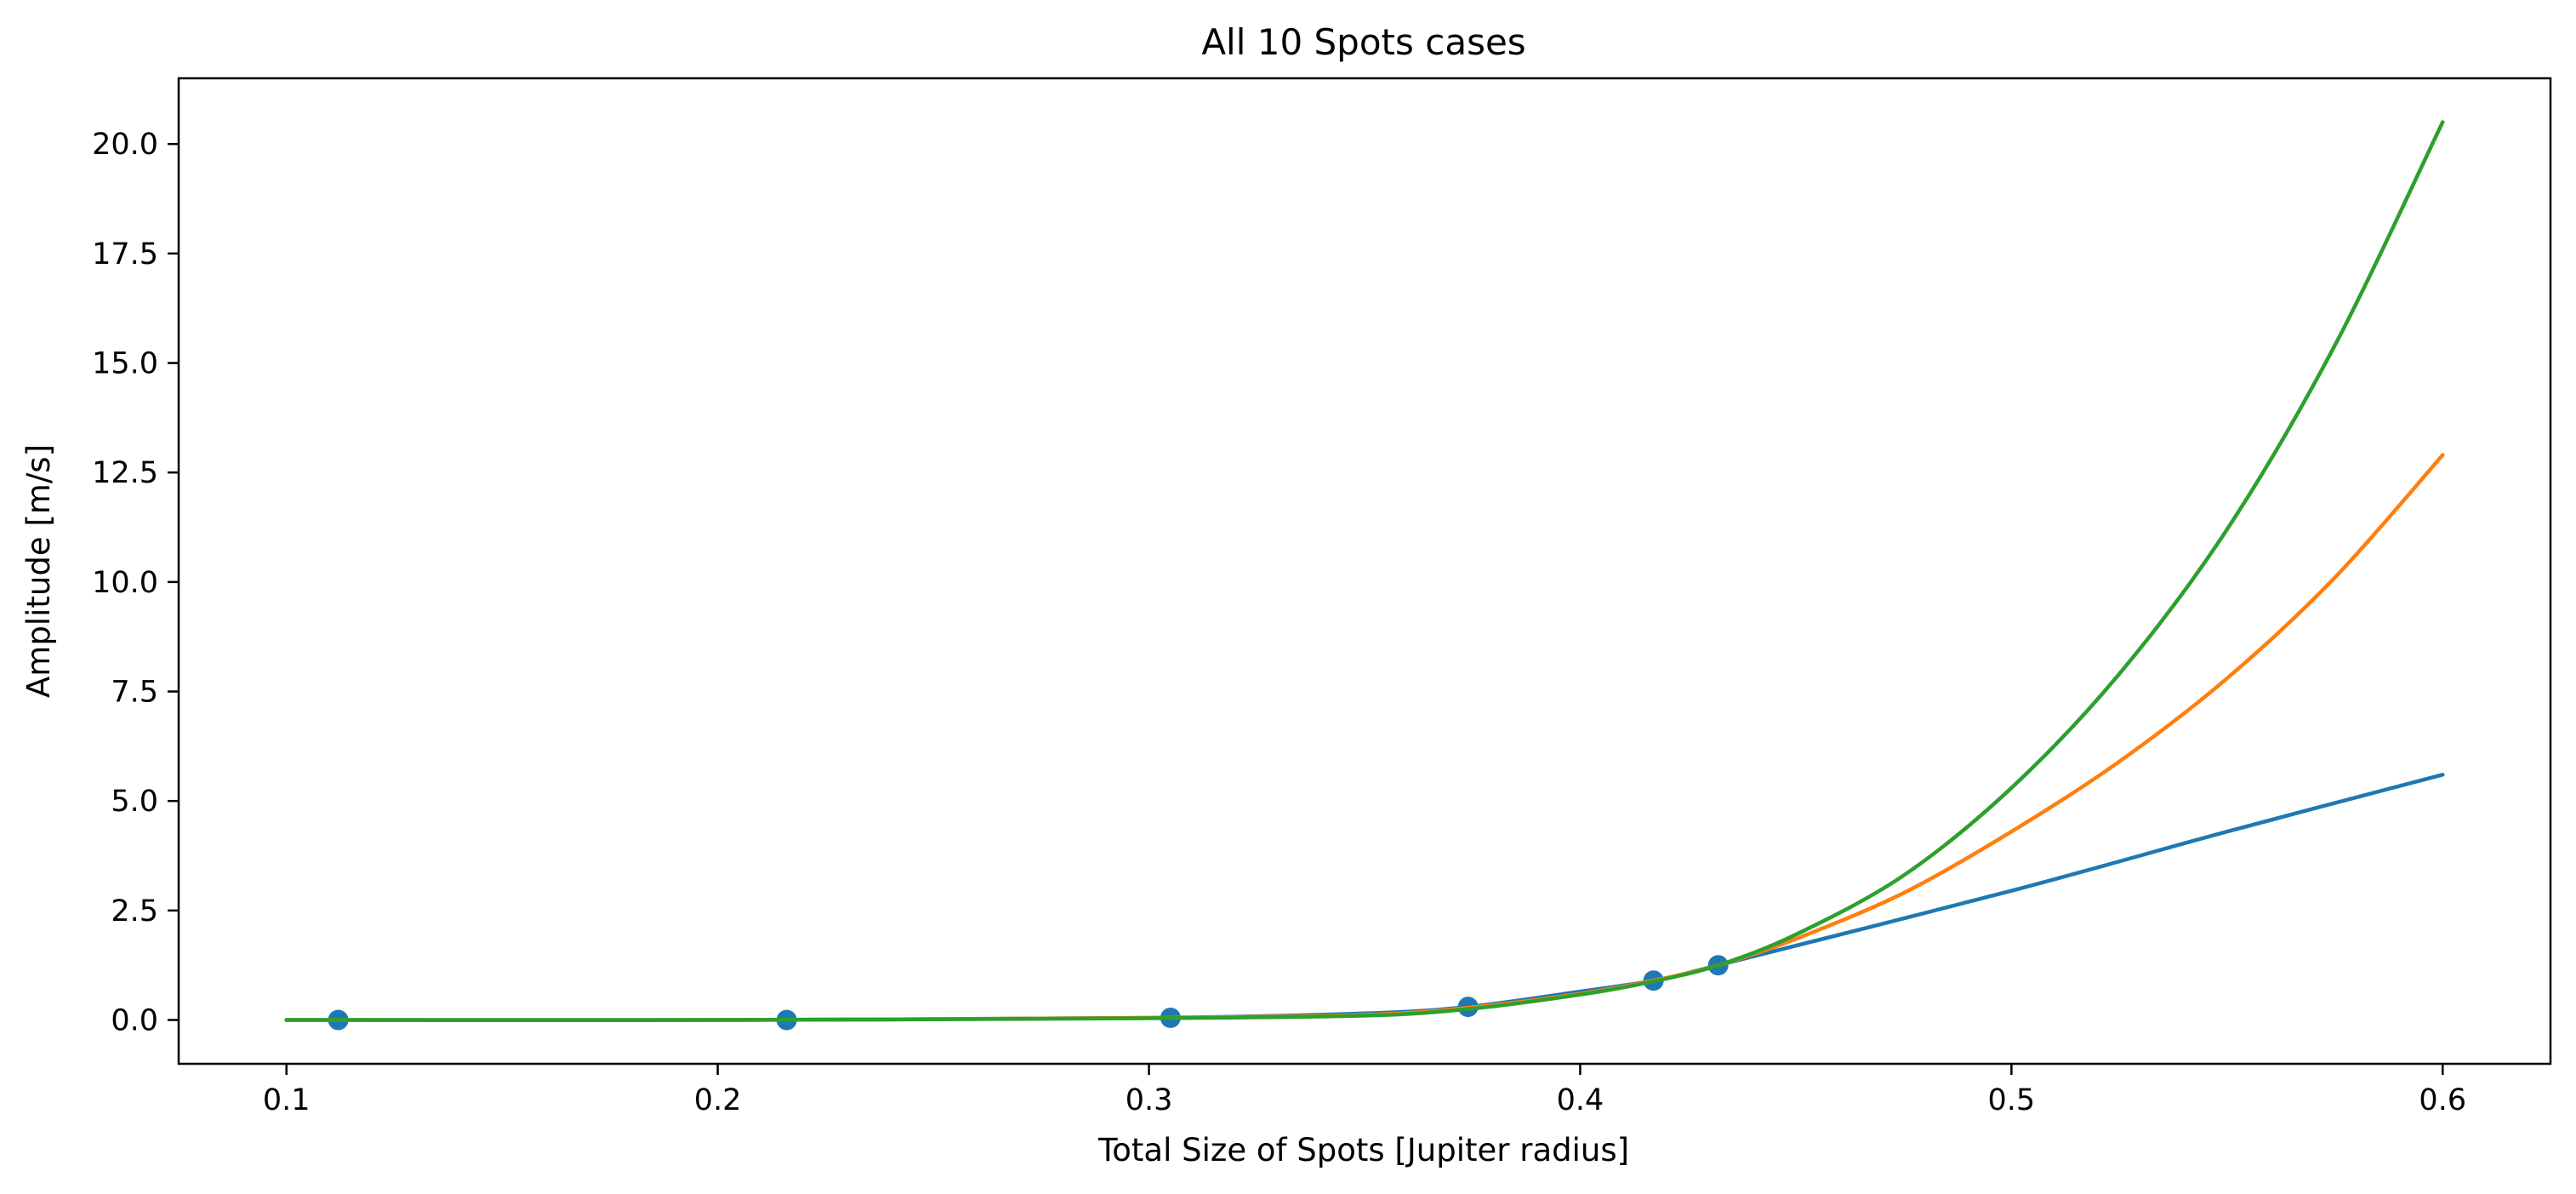  I want to click on y-tick-label: 10.0, so click(125, 583).